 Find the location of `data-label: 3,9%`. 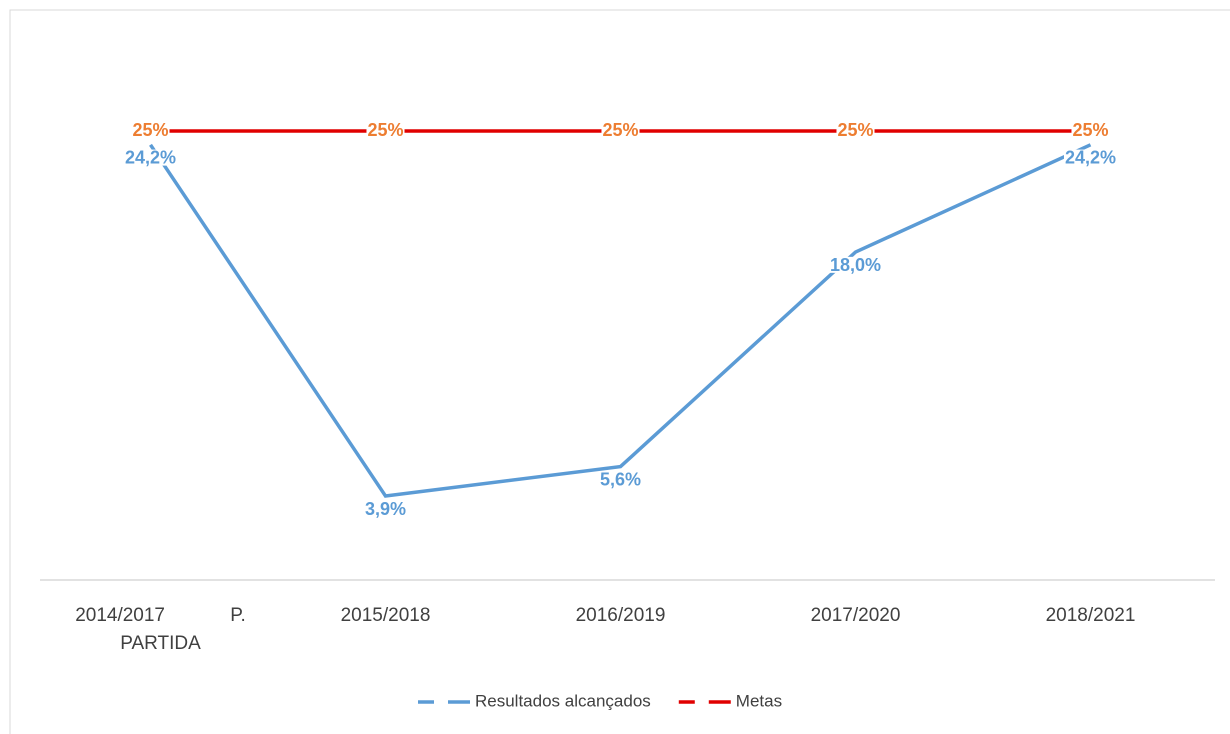

data-label: 3,9% is located at coordinates (385, 509).